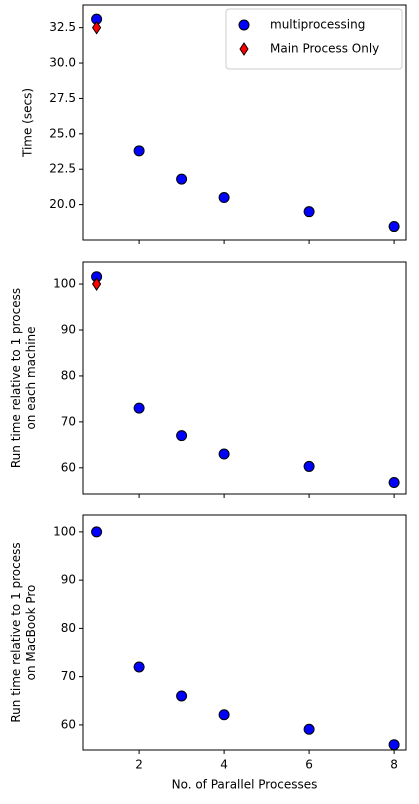 This screenshot has height=804, width=419. What do you see at coordinates (309, 765) in the screenshot?
I see `x-tick-label: 6` at bounding box center [309, 765].